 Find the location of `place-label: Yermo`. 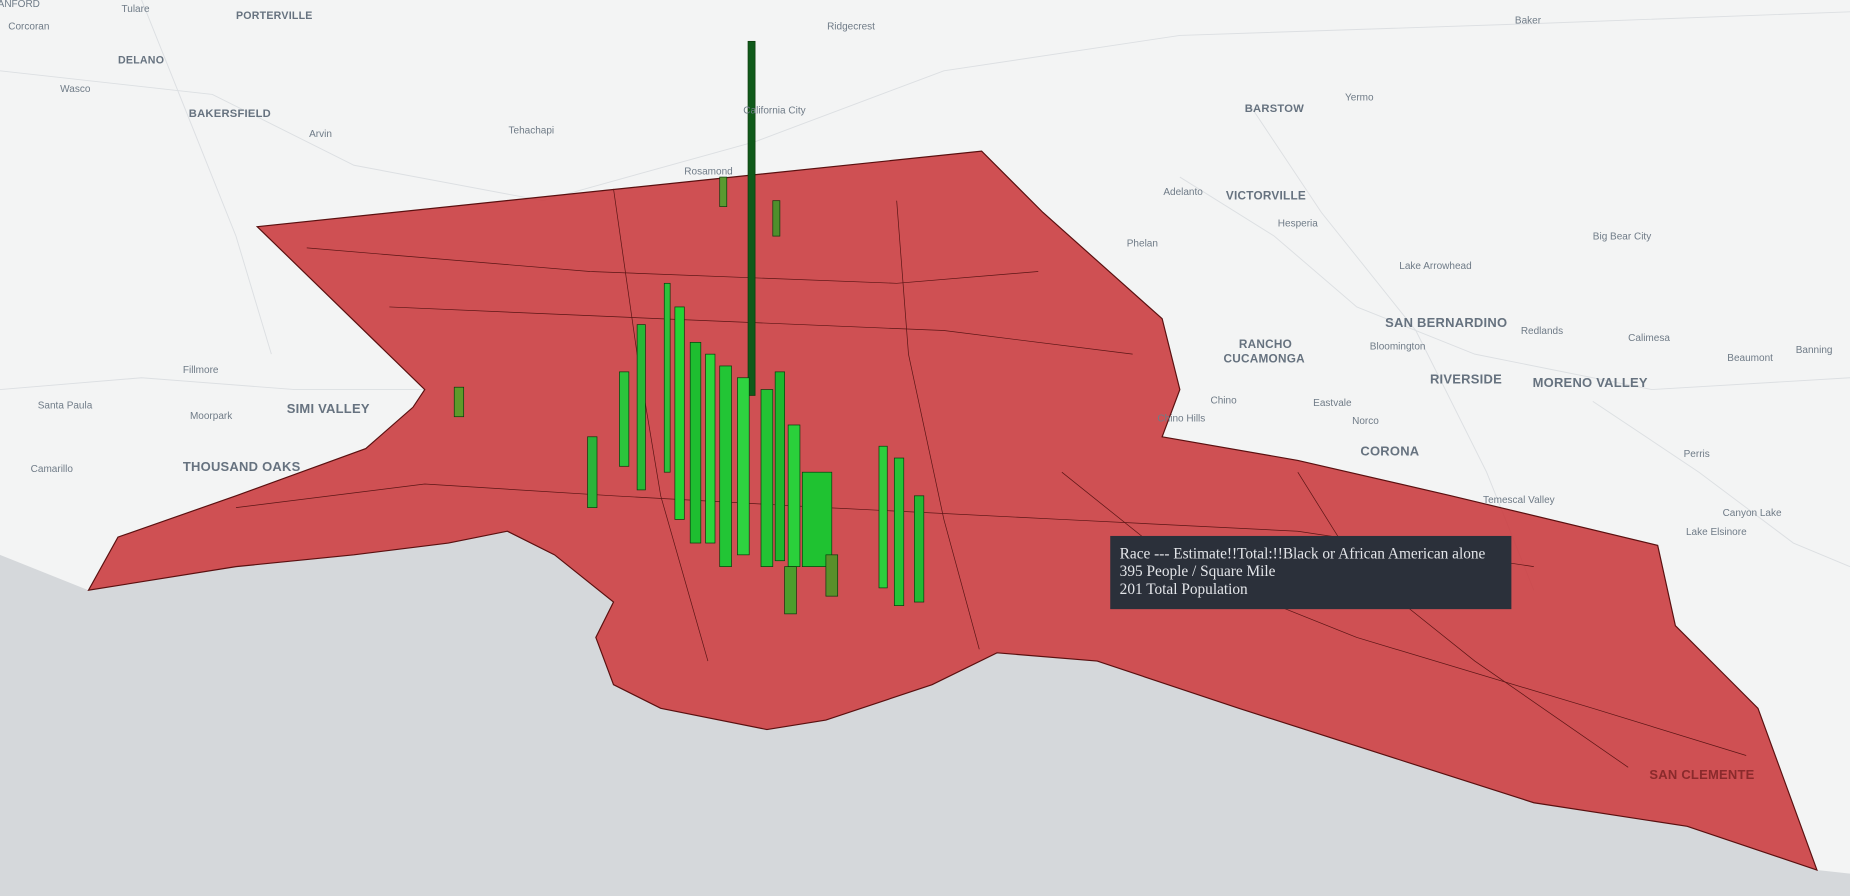

place-label: Yermo is located at coordinates (1359, 97).